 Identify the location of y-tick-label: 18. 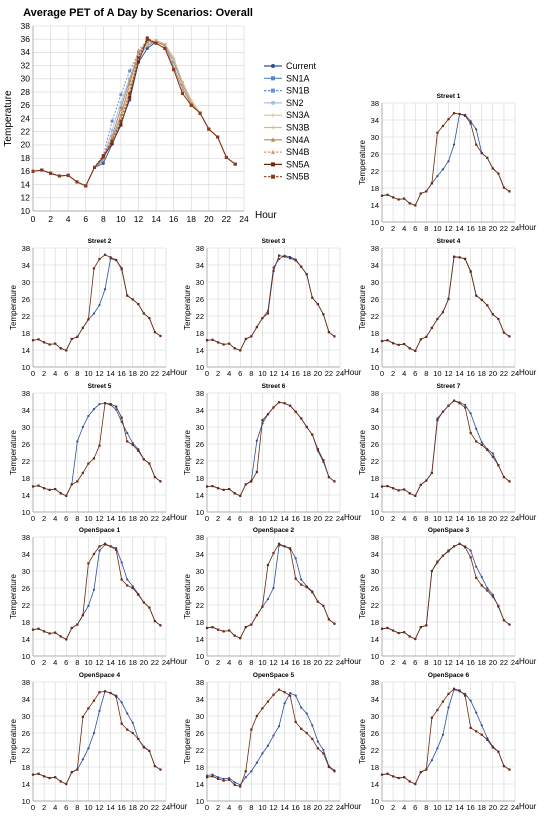
(26, 767).